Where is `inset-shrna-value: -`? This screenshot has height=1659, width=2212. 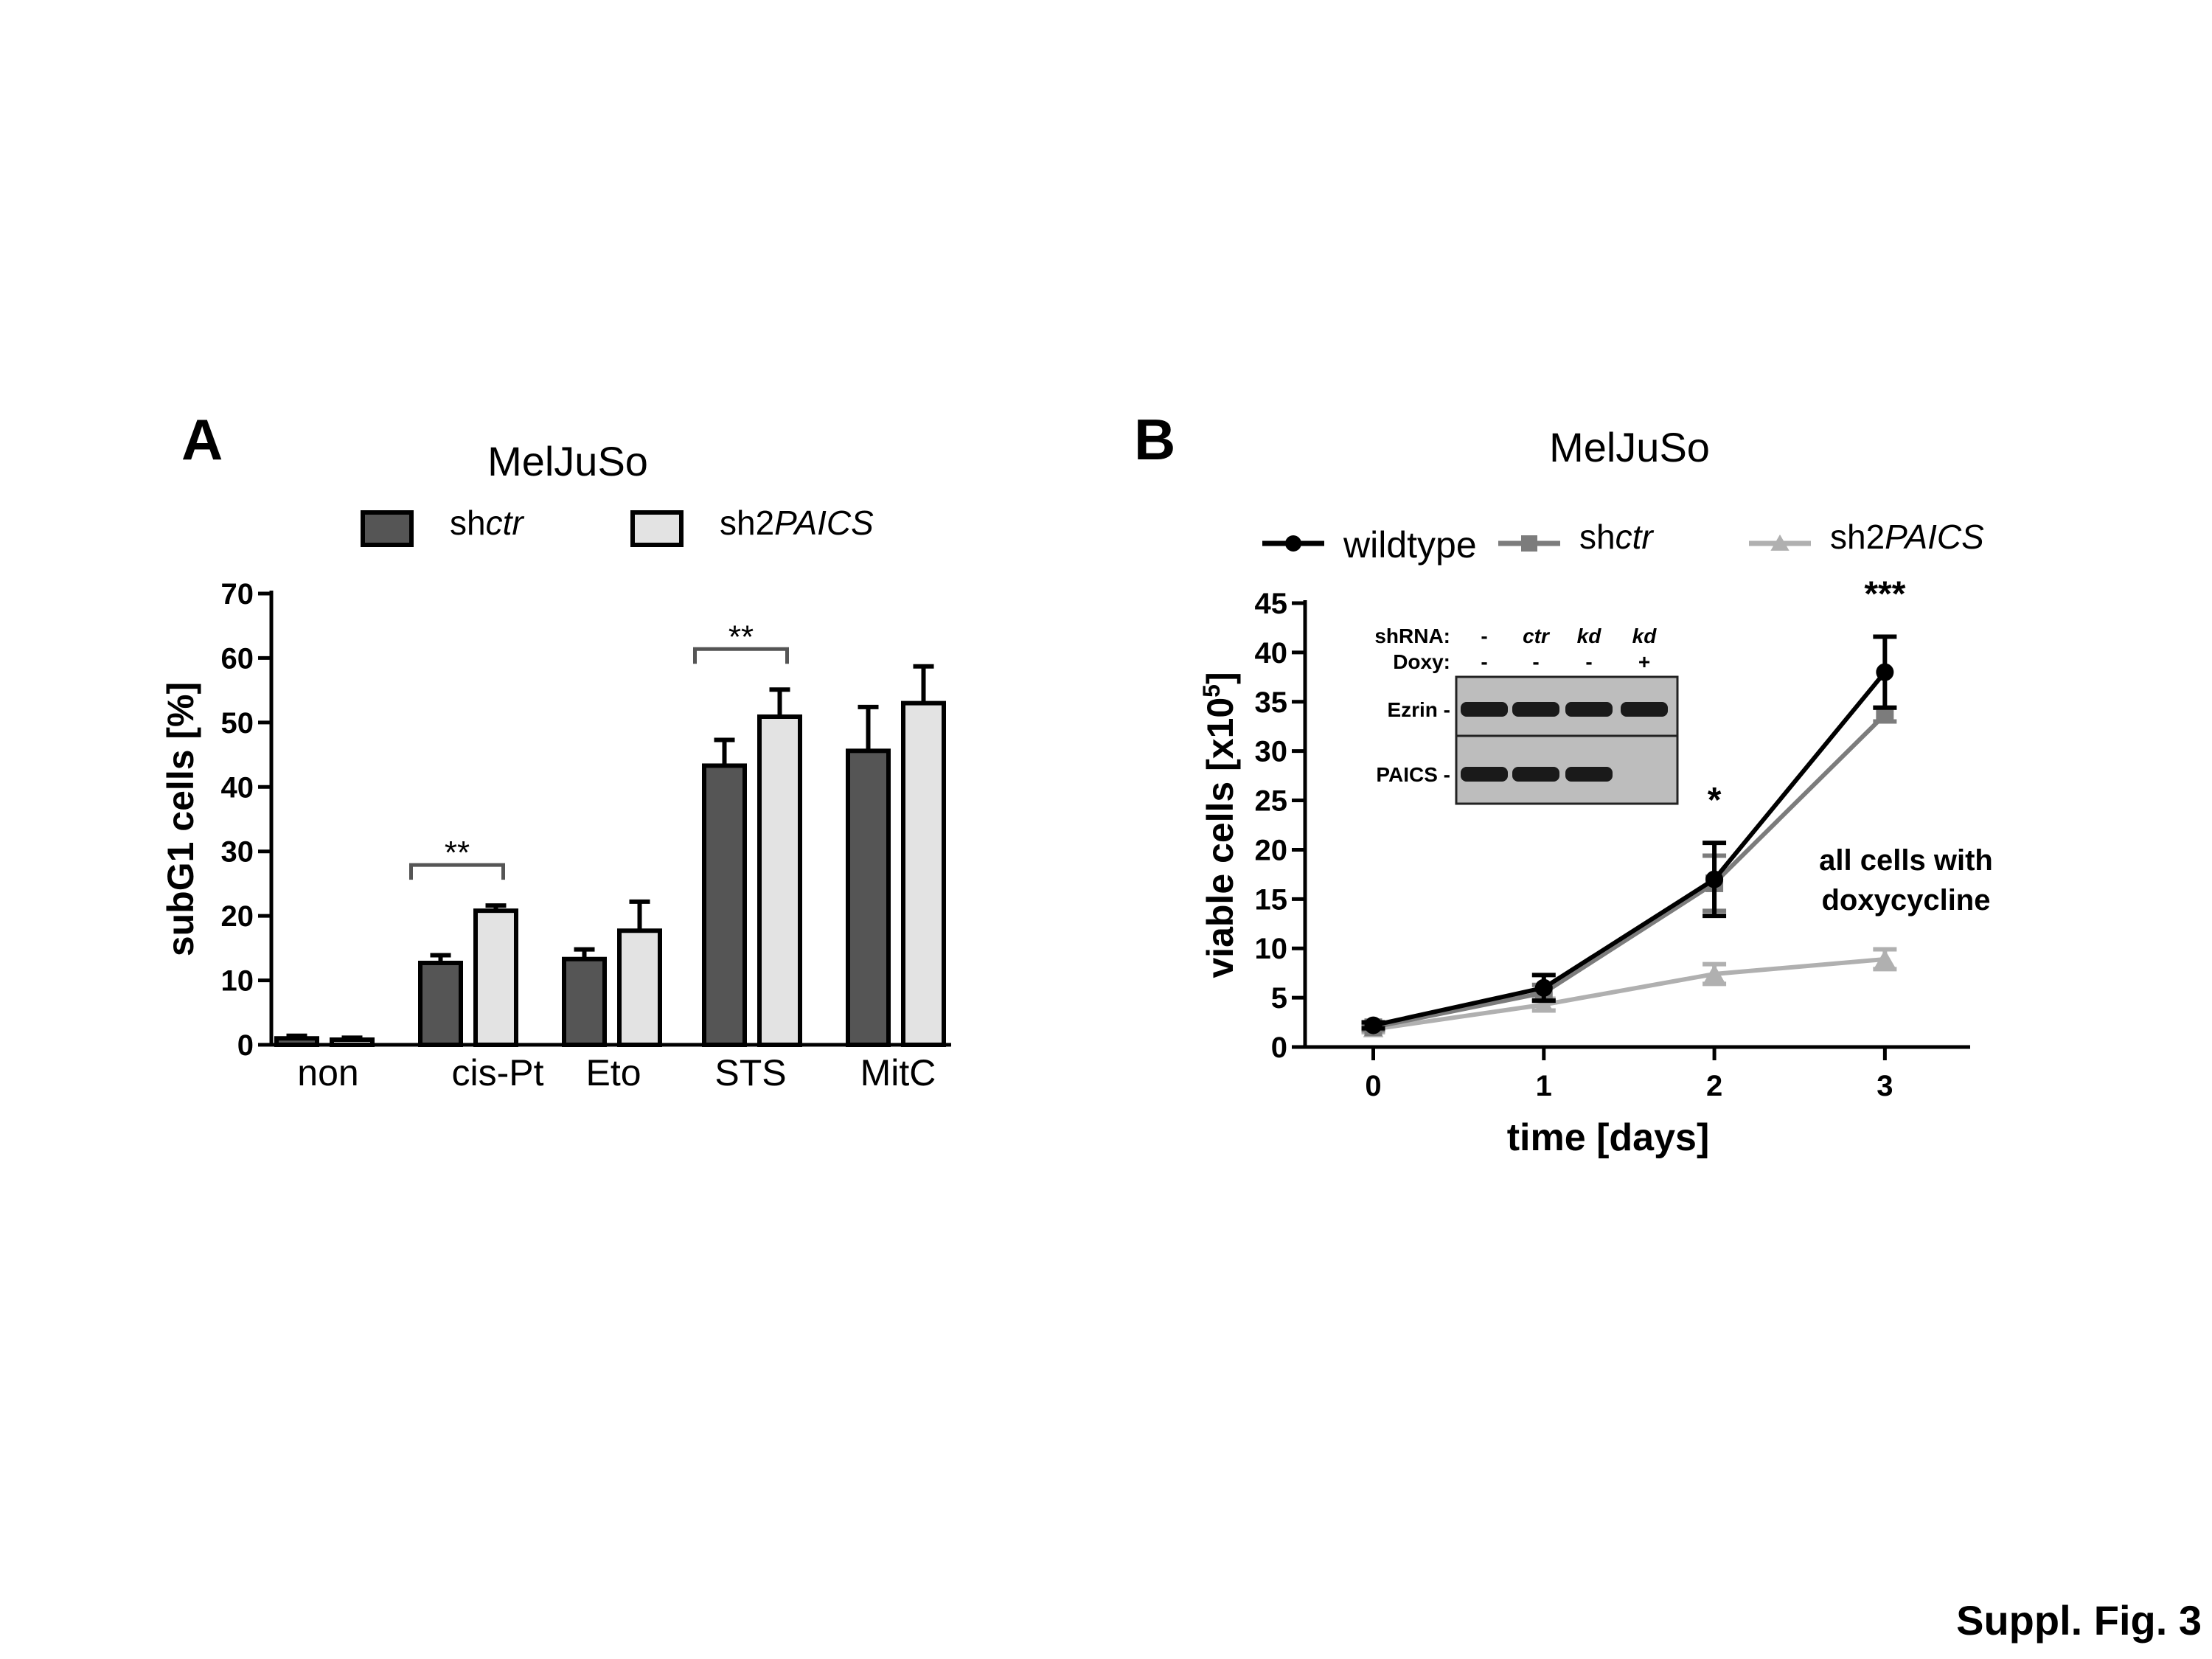 inset-shrna-value: - is located at coordinates (1484, 636).